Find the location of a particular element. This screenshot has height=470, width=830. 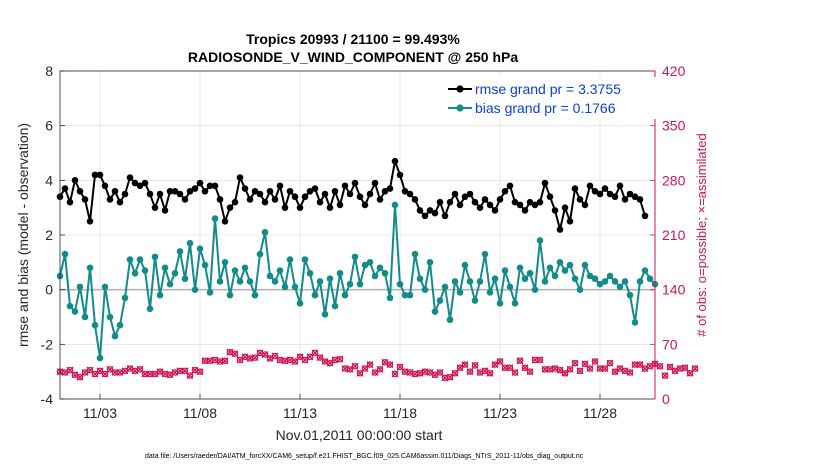

y-axis-ticks: -4 -2 0 2 4 6 8 is located at coordinates (53, 235).